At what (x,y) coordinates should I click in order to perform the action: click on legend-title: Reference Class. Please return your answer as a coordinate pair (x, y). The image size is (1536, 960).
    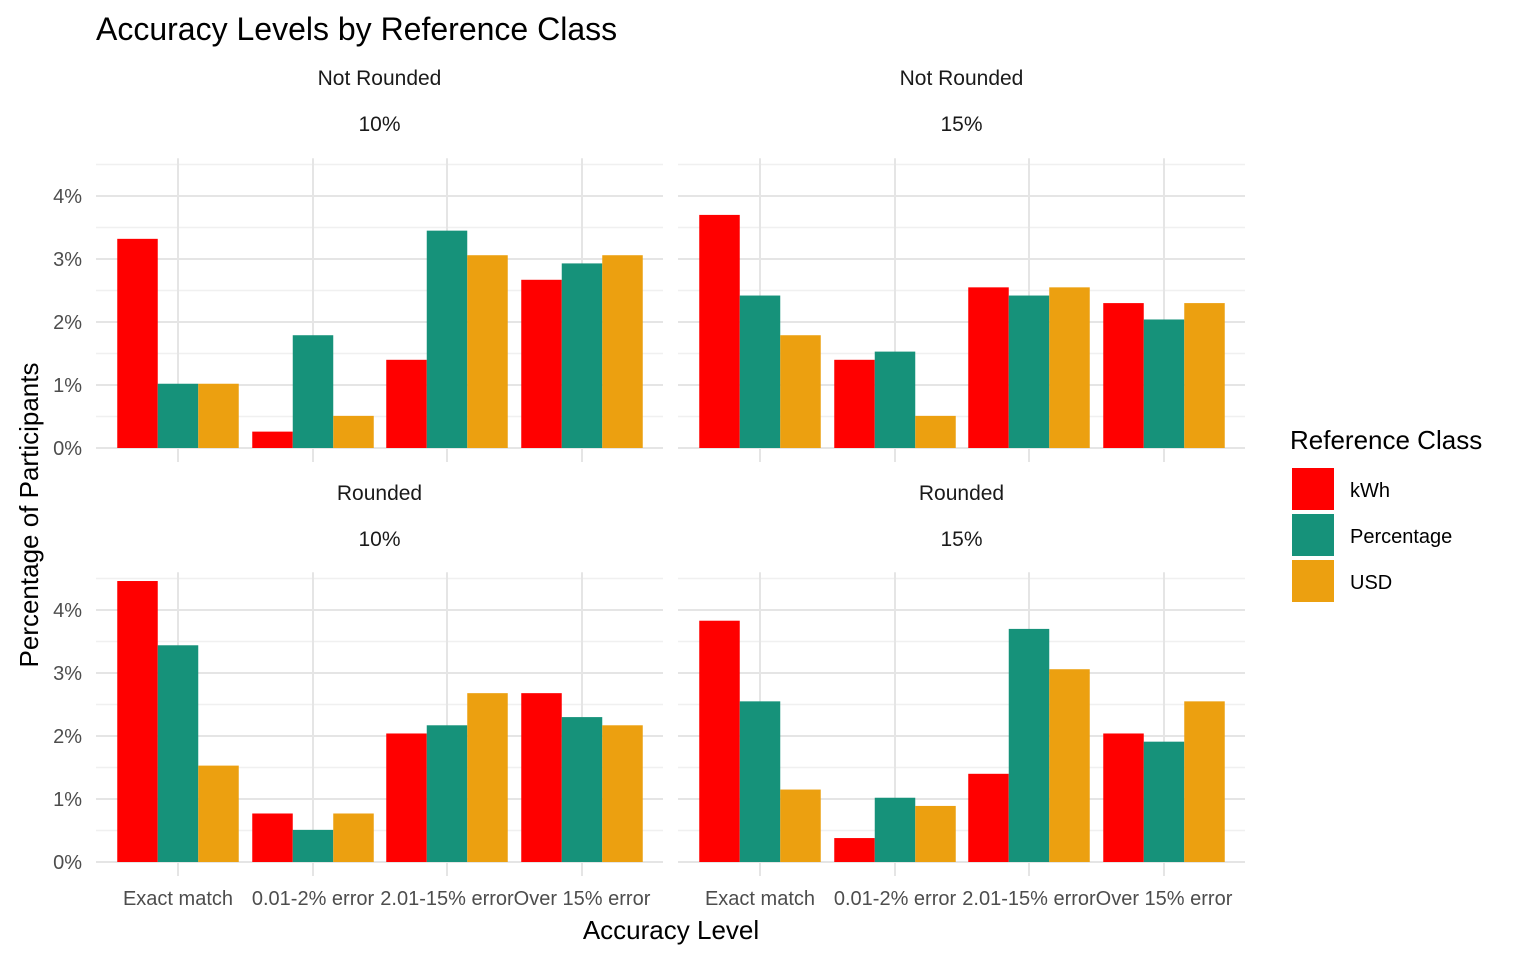
    Looking at the image, I should click on (1386, 440).